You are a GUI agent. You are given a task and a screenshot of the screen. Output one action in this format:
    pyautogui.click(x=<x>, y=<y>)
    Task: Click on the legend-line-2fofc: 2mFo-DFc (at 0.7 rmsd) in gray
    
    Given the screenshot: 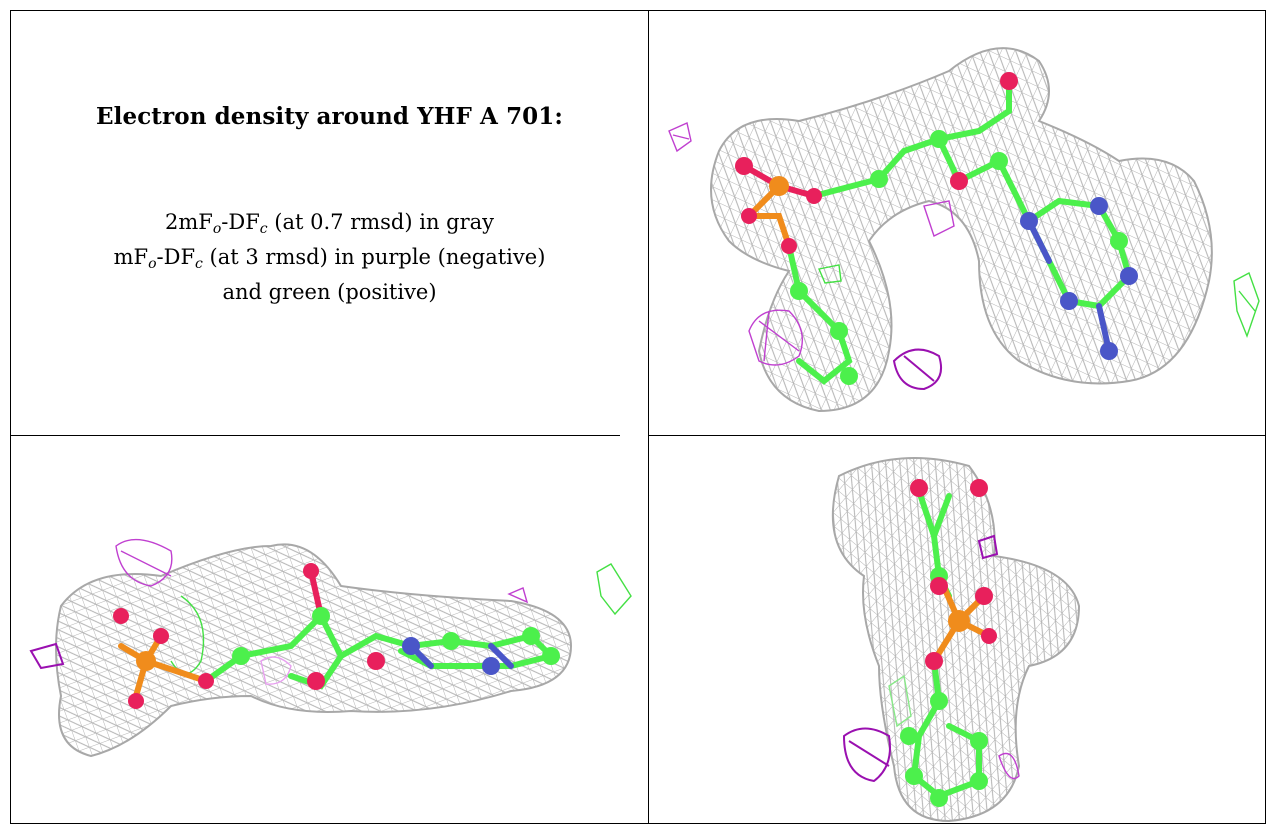 What is the action you would take?
    pyautogui.click(x=329, y=223)
    